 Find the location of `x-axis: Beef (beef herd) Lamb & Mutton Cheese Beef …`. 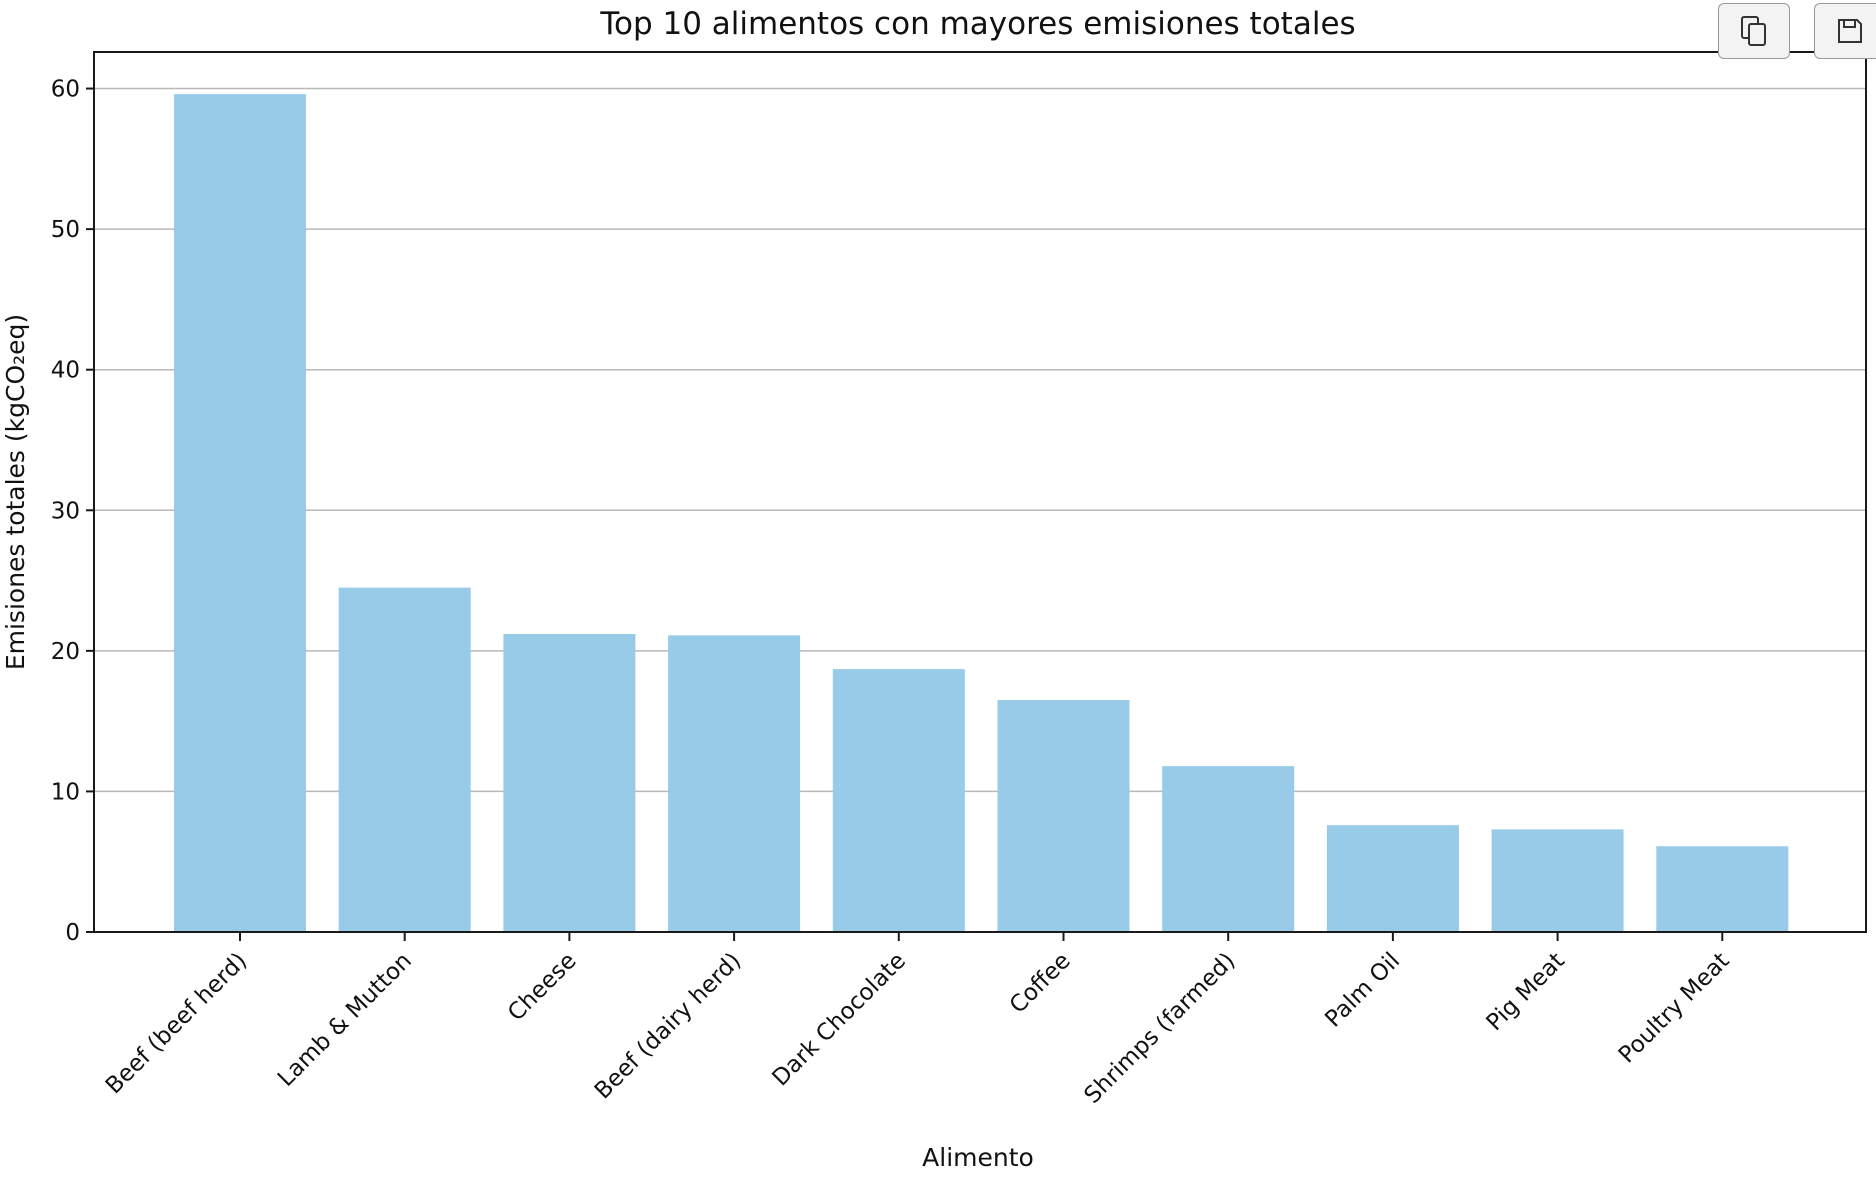

x-axis: Beef (beef herd) Lamb & Mutton Cheese Beef … is located at coordinates (918, 1020).